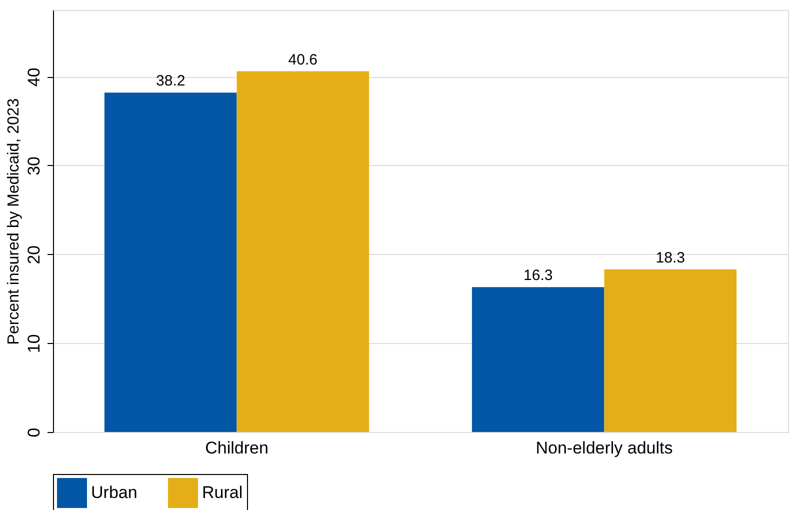 The height and width of the screenshot is (510, 807). Describe the element at coordinates (303, 59) in the screenshot. I see `data-label: 40.6` at that location.